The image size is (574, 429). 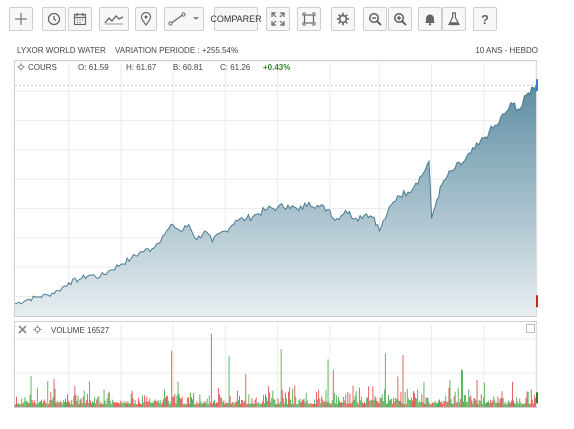 What do you see at coordinates (22, 329) in the screenshot?
I see `remove-volume-button` at bounding box center [22, 329].